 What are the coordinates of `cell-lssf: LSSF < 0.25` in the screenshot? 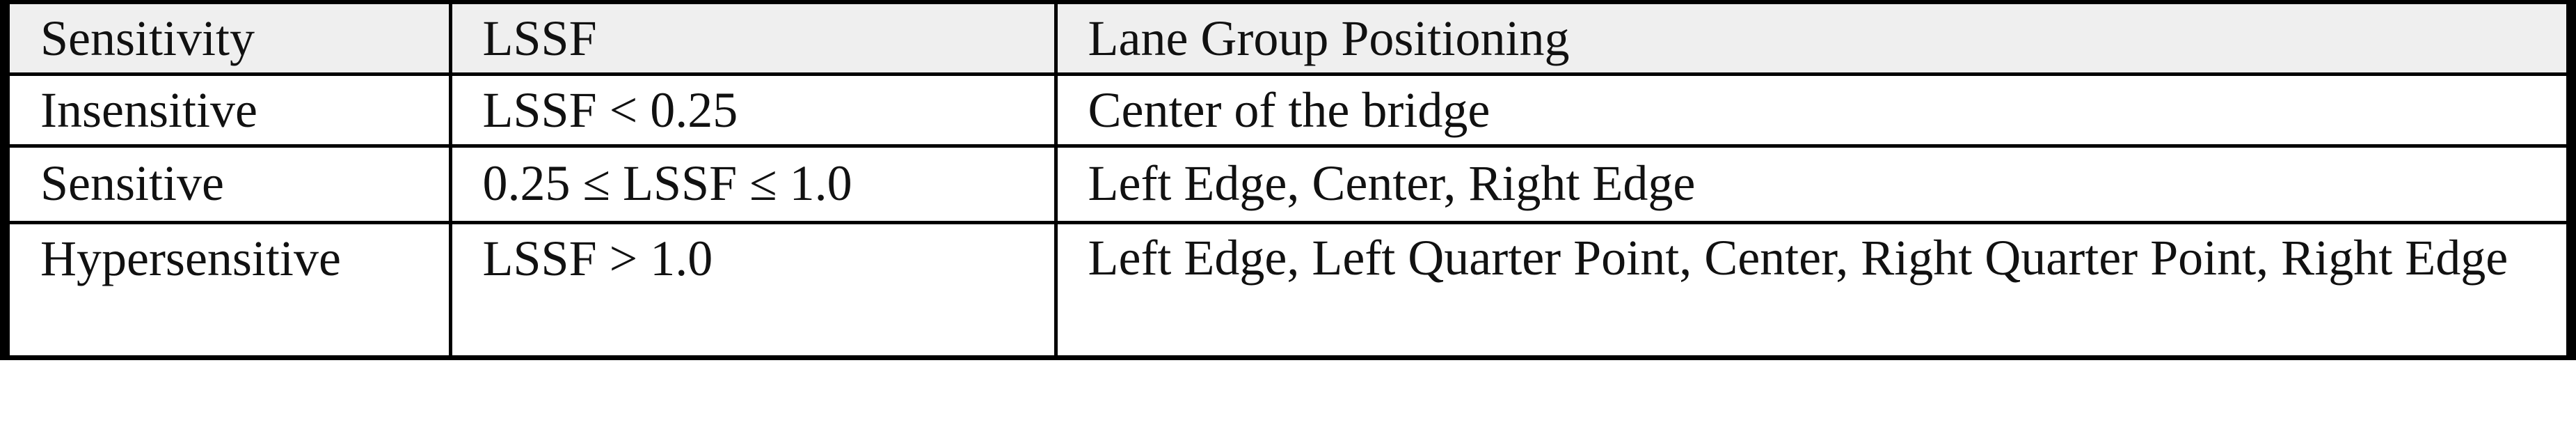 It's located at (753, 110).